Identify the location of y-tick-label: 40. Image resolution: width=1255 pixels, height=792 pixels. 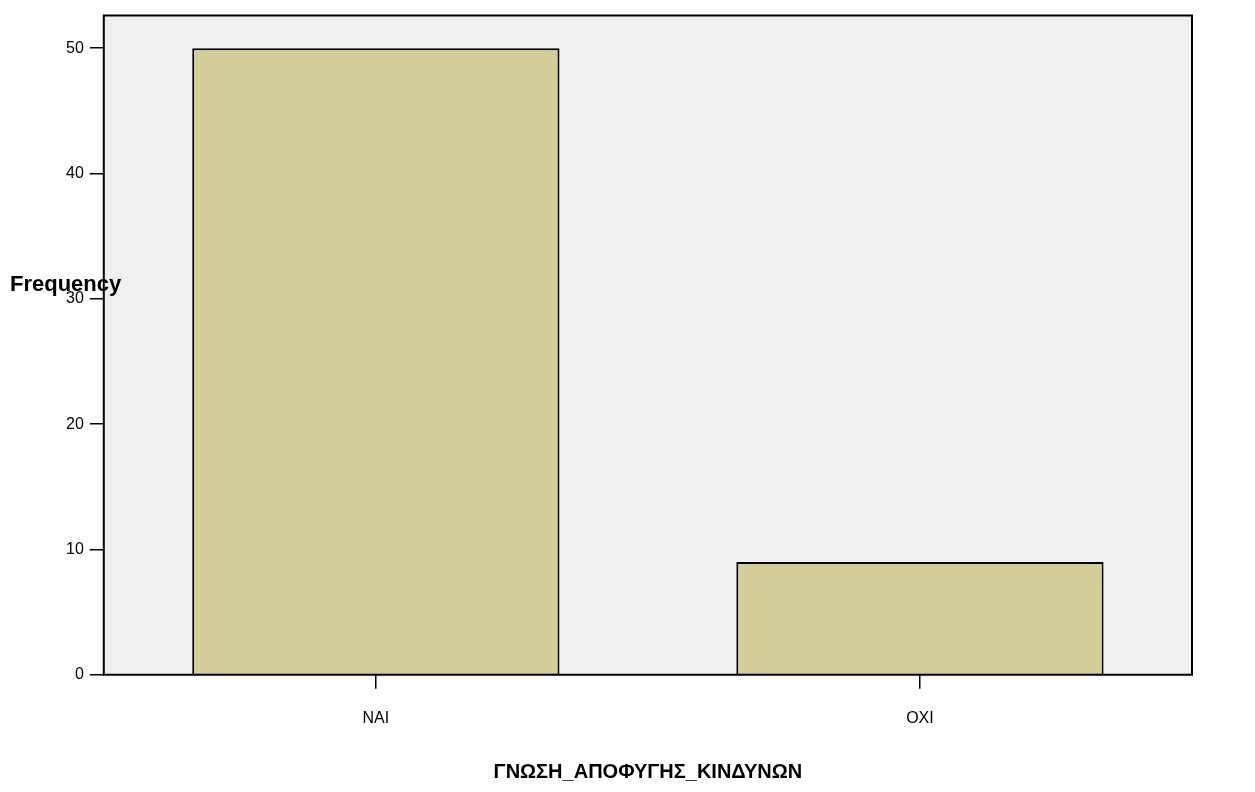
(75, 172).